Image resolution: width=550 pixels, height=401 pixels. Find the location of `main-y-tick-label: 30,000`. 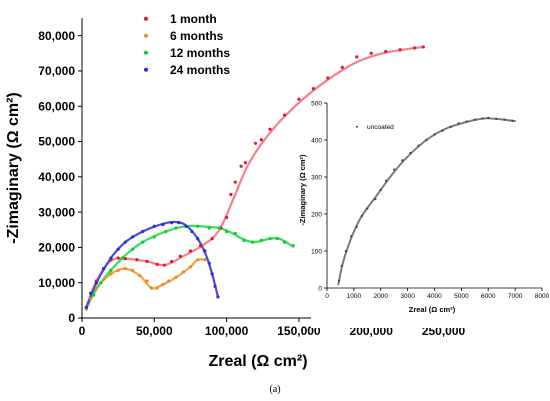

main-y-tick-label: 30,000 is located at coordinates (56, 212).